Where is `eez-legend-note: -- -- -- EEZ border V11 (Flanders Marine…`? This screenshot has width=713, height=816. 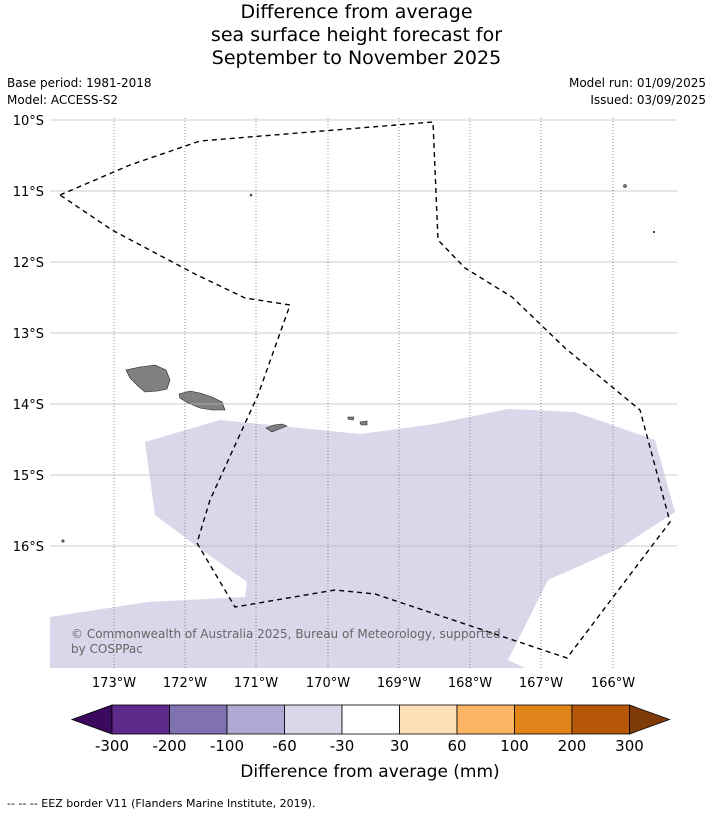
eez-legend-note: -- -- -- EEZ border V11 (Flanders Marine… is located at coordinates (161, 803).